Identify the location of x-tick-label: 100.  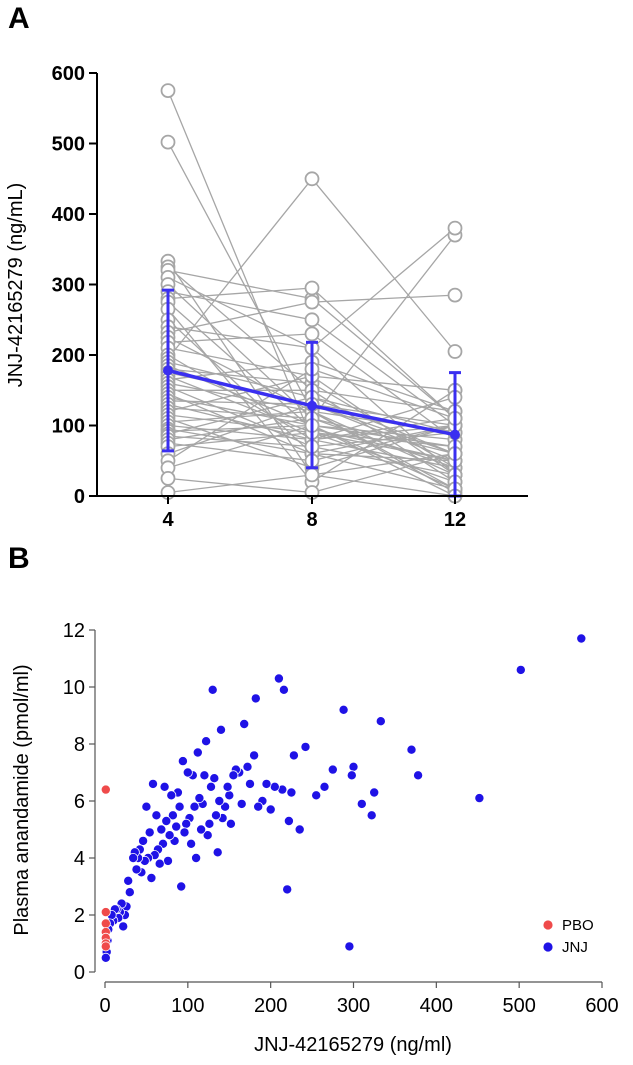
(187, 1006).